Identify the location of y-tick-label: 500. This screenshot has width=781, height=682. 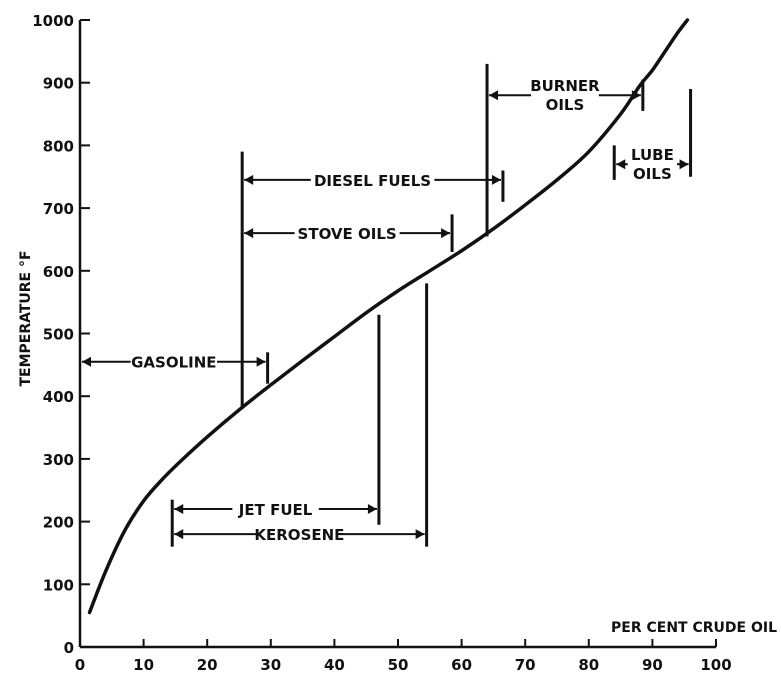
(58, 335).